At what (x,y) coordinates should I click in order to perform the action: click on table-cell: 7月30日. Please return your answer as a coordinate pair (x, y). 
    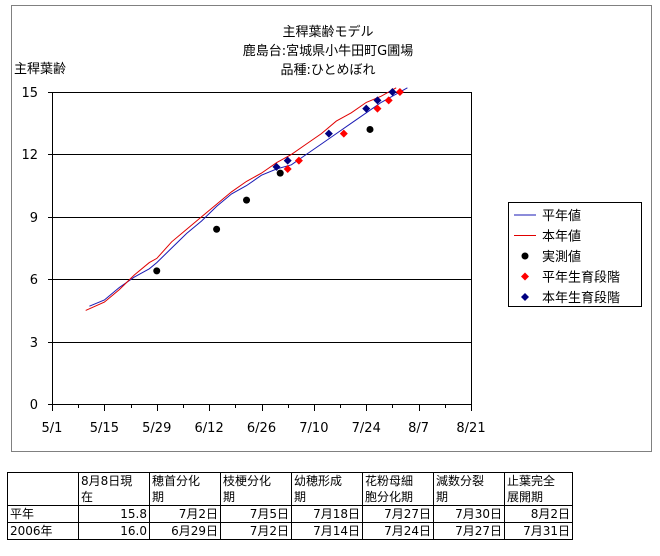
    Looking at the image, I should click on (469, 514).